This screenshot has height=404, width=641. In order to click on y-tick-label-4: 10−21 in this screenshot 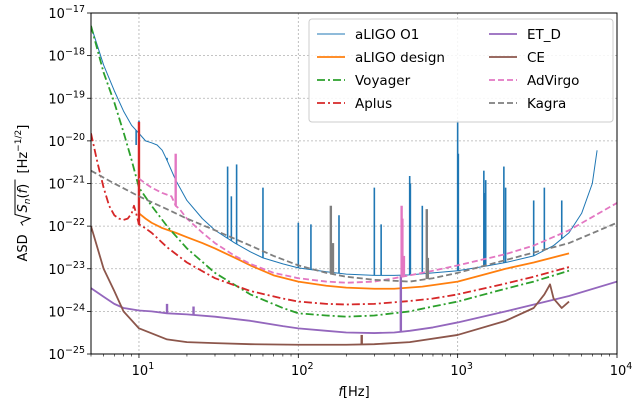, I will do `click(66, 184)`.